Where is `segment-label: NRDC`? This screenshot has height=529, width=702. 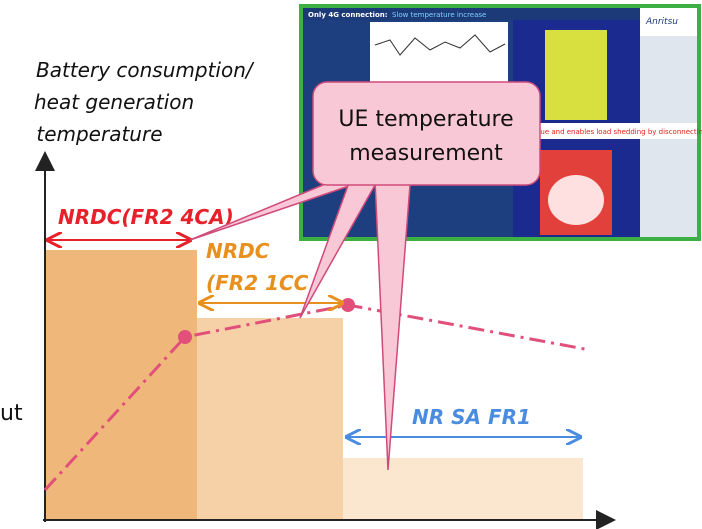 segment-label: NRDC is located at coordinates (238, 251).